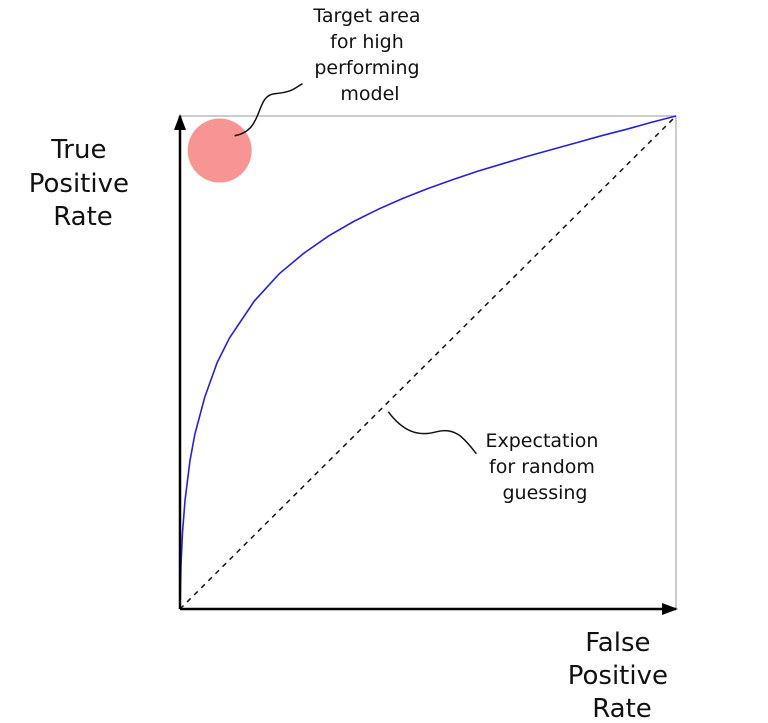 This screenshot has width=768, height=723. Describe the element at coordinates (219, 150) in the screenshot. I see `target-area-circle` at that location.